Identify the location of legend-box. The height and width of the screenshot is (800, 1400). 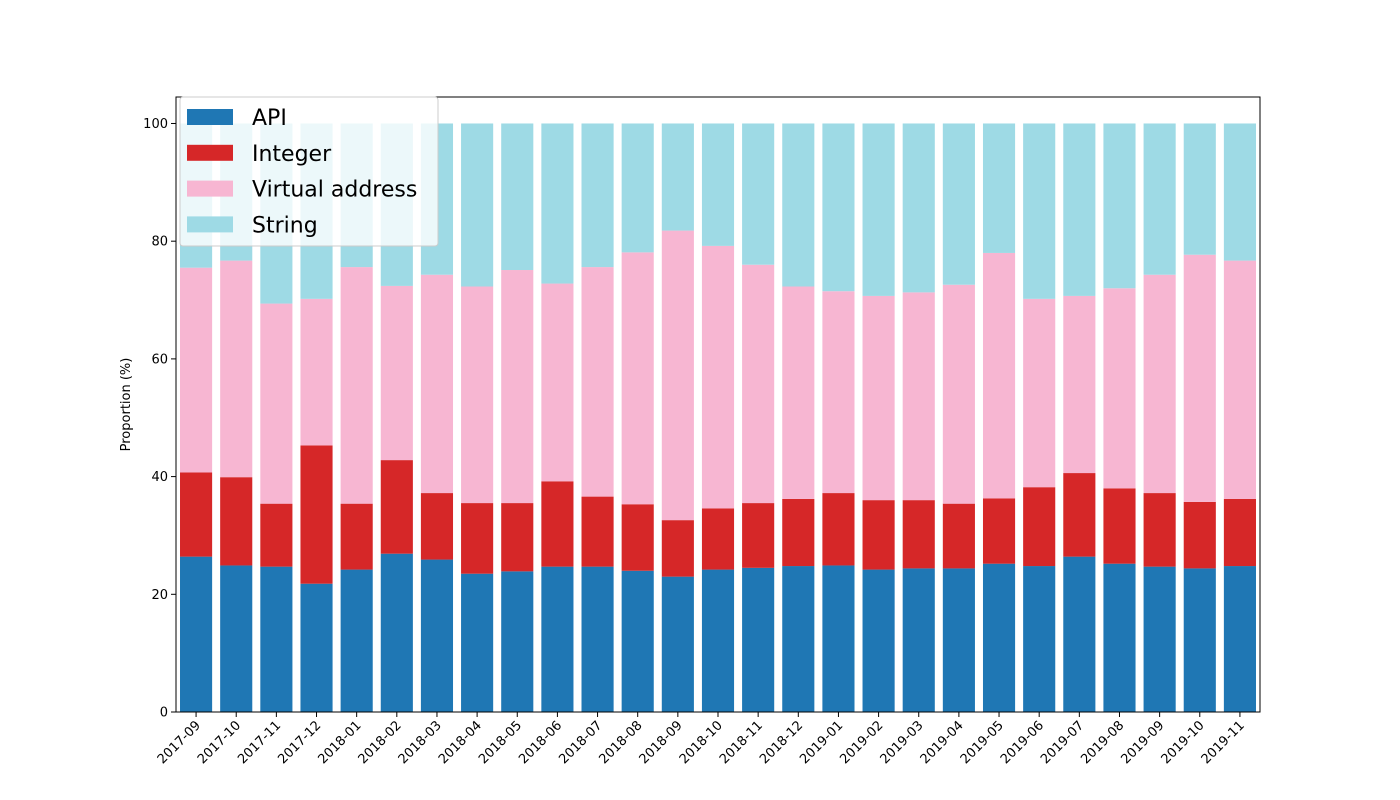
(309, 171).